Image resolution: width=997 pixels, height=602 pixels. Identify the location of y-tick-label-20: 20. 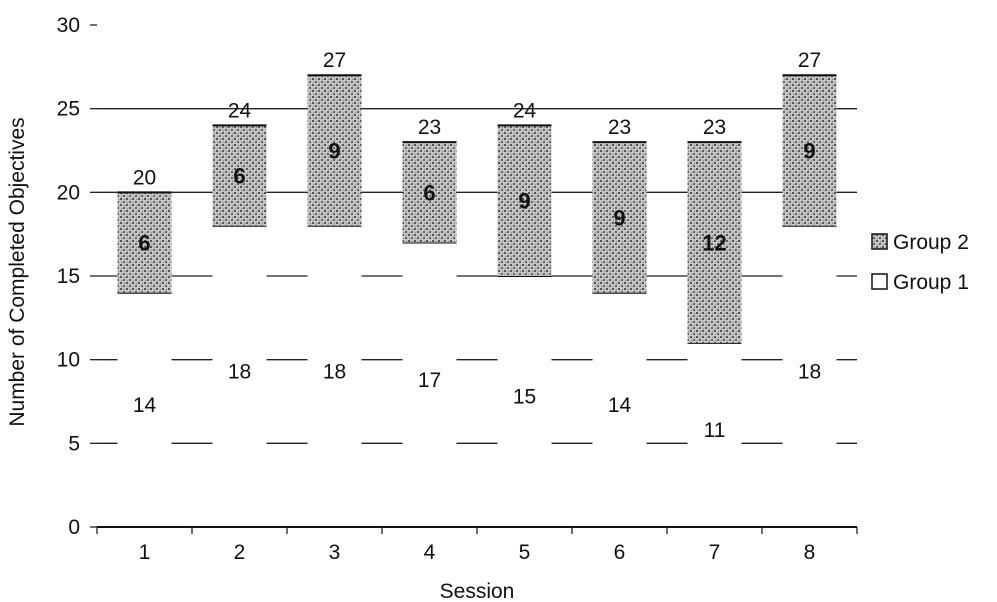
(68, 192).